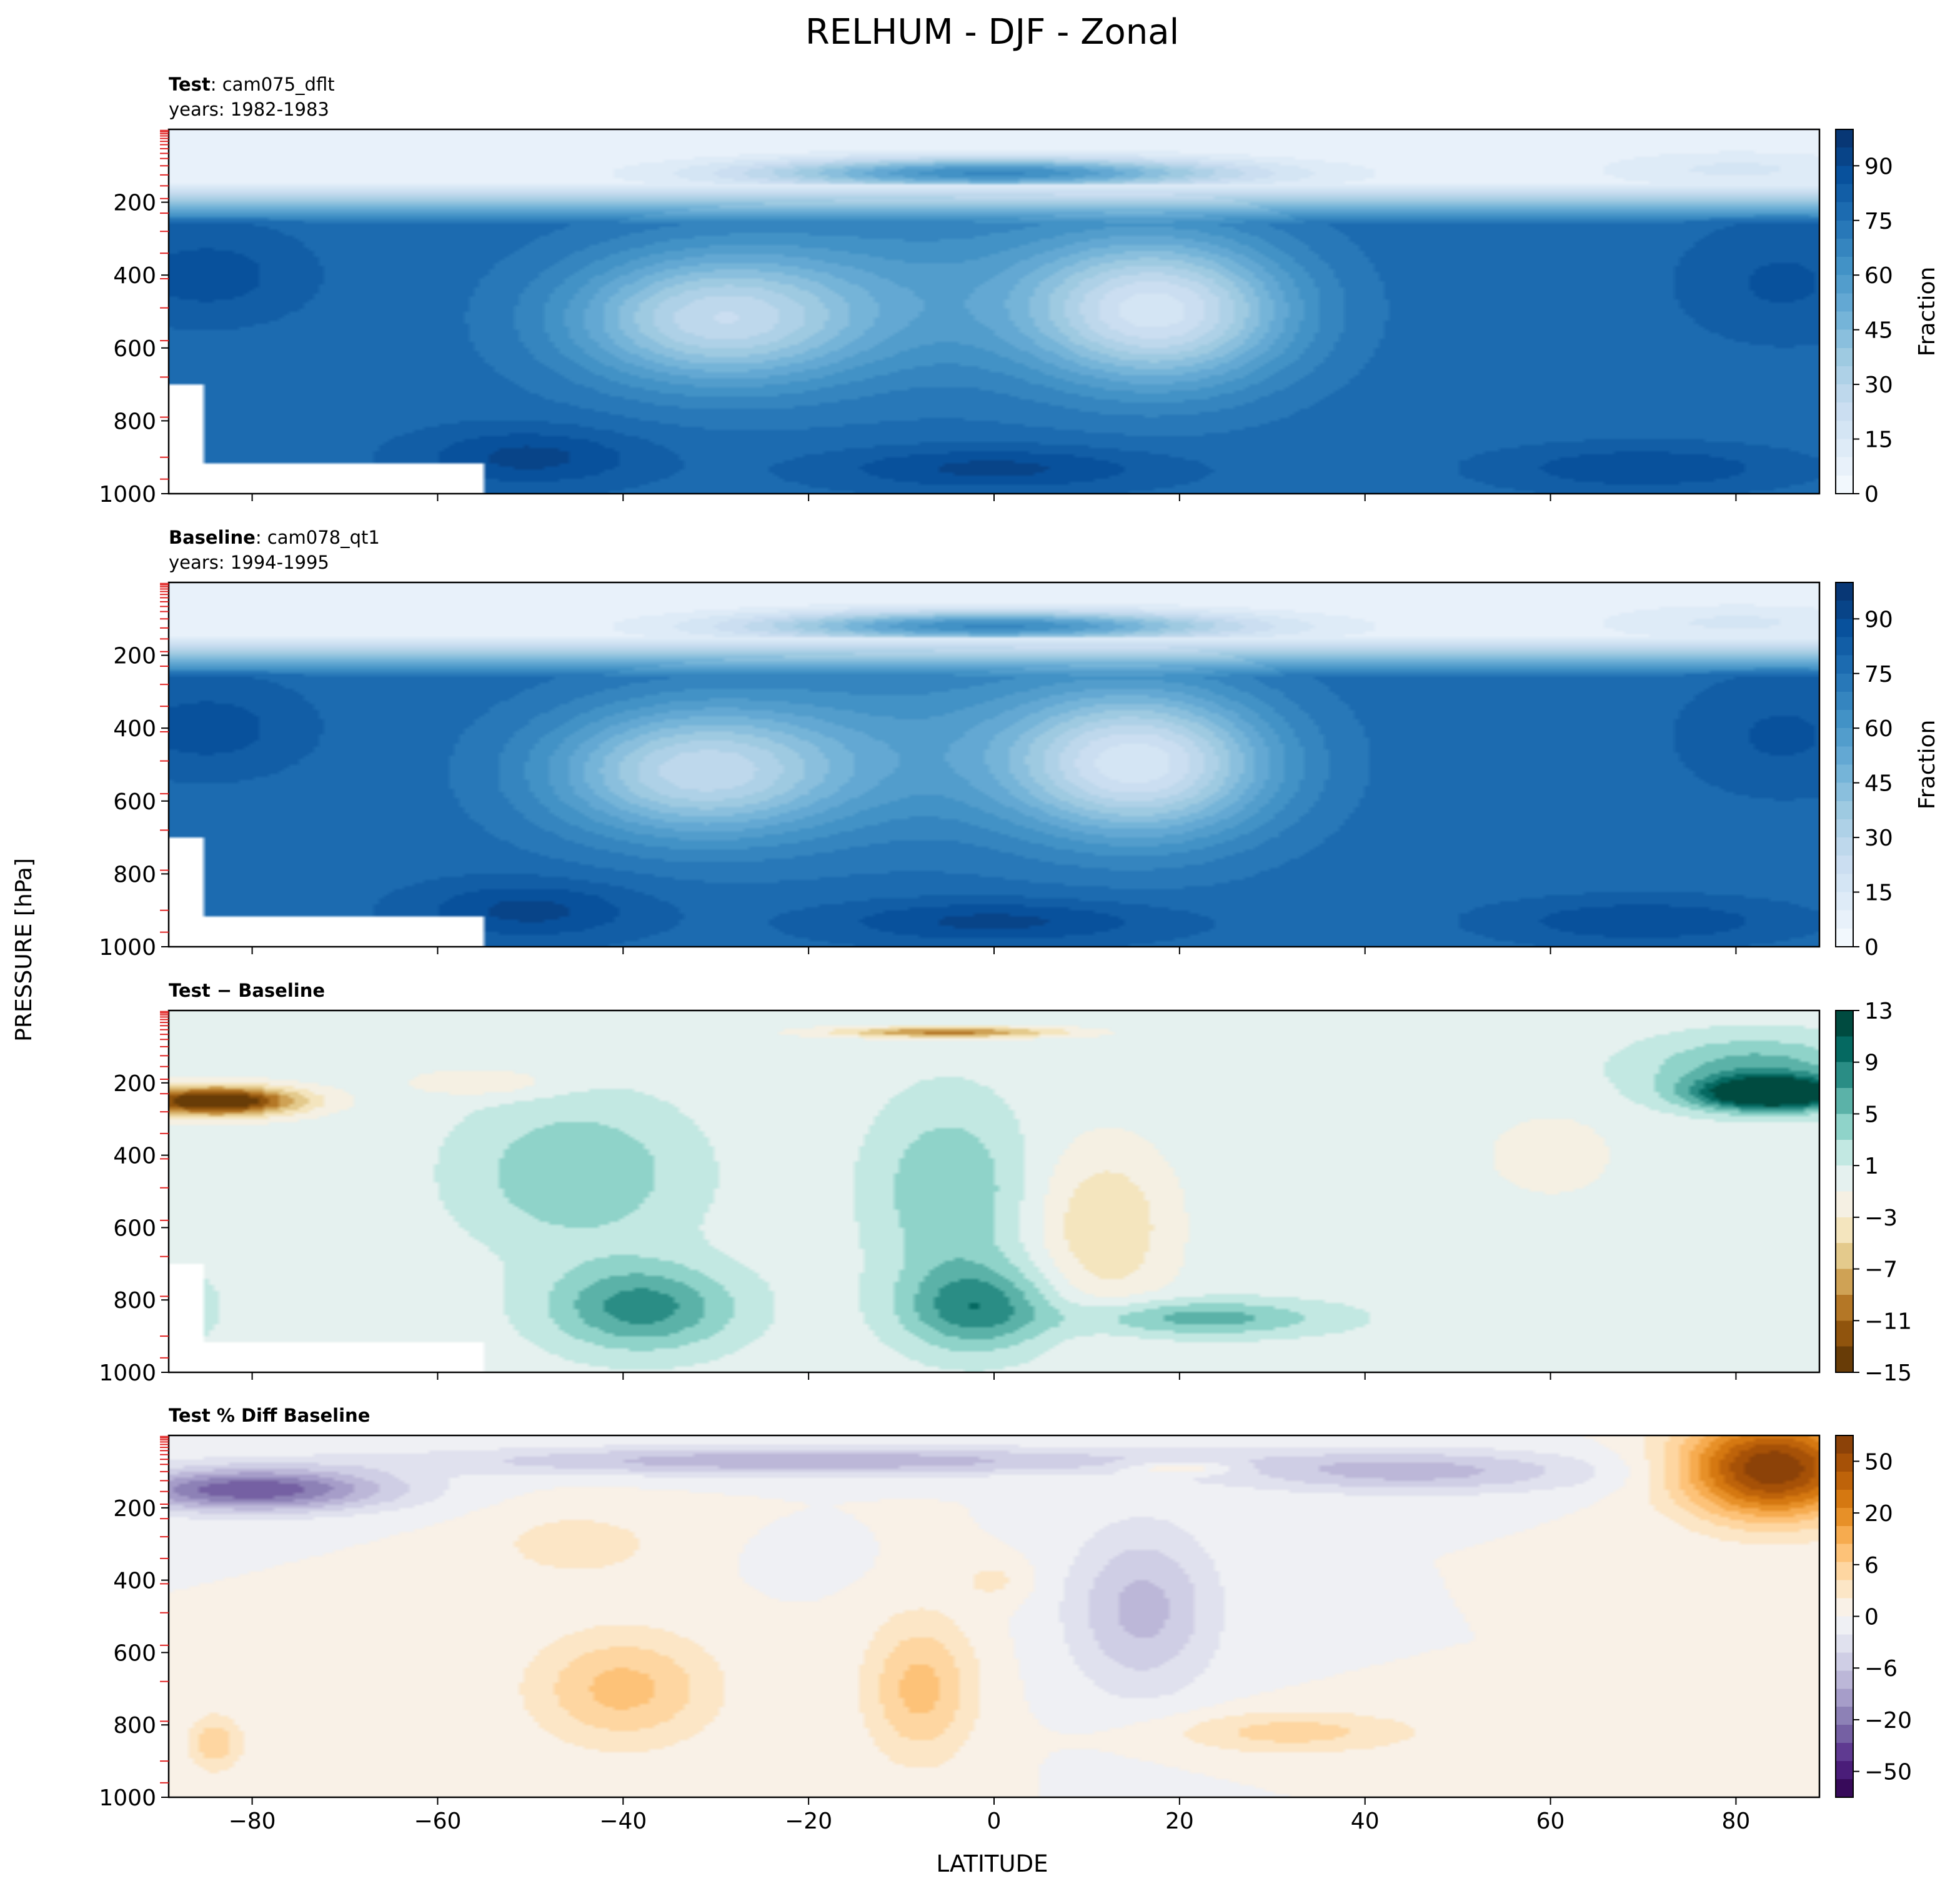 This screenshot has height=1896, width=1960. Describe the element at coordinates (1871, 1166) in the screenshot. I see `colorbar-tick-label: 1` at that location.